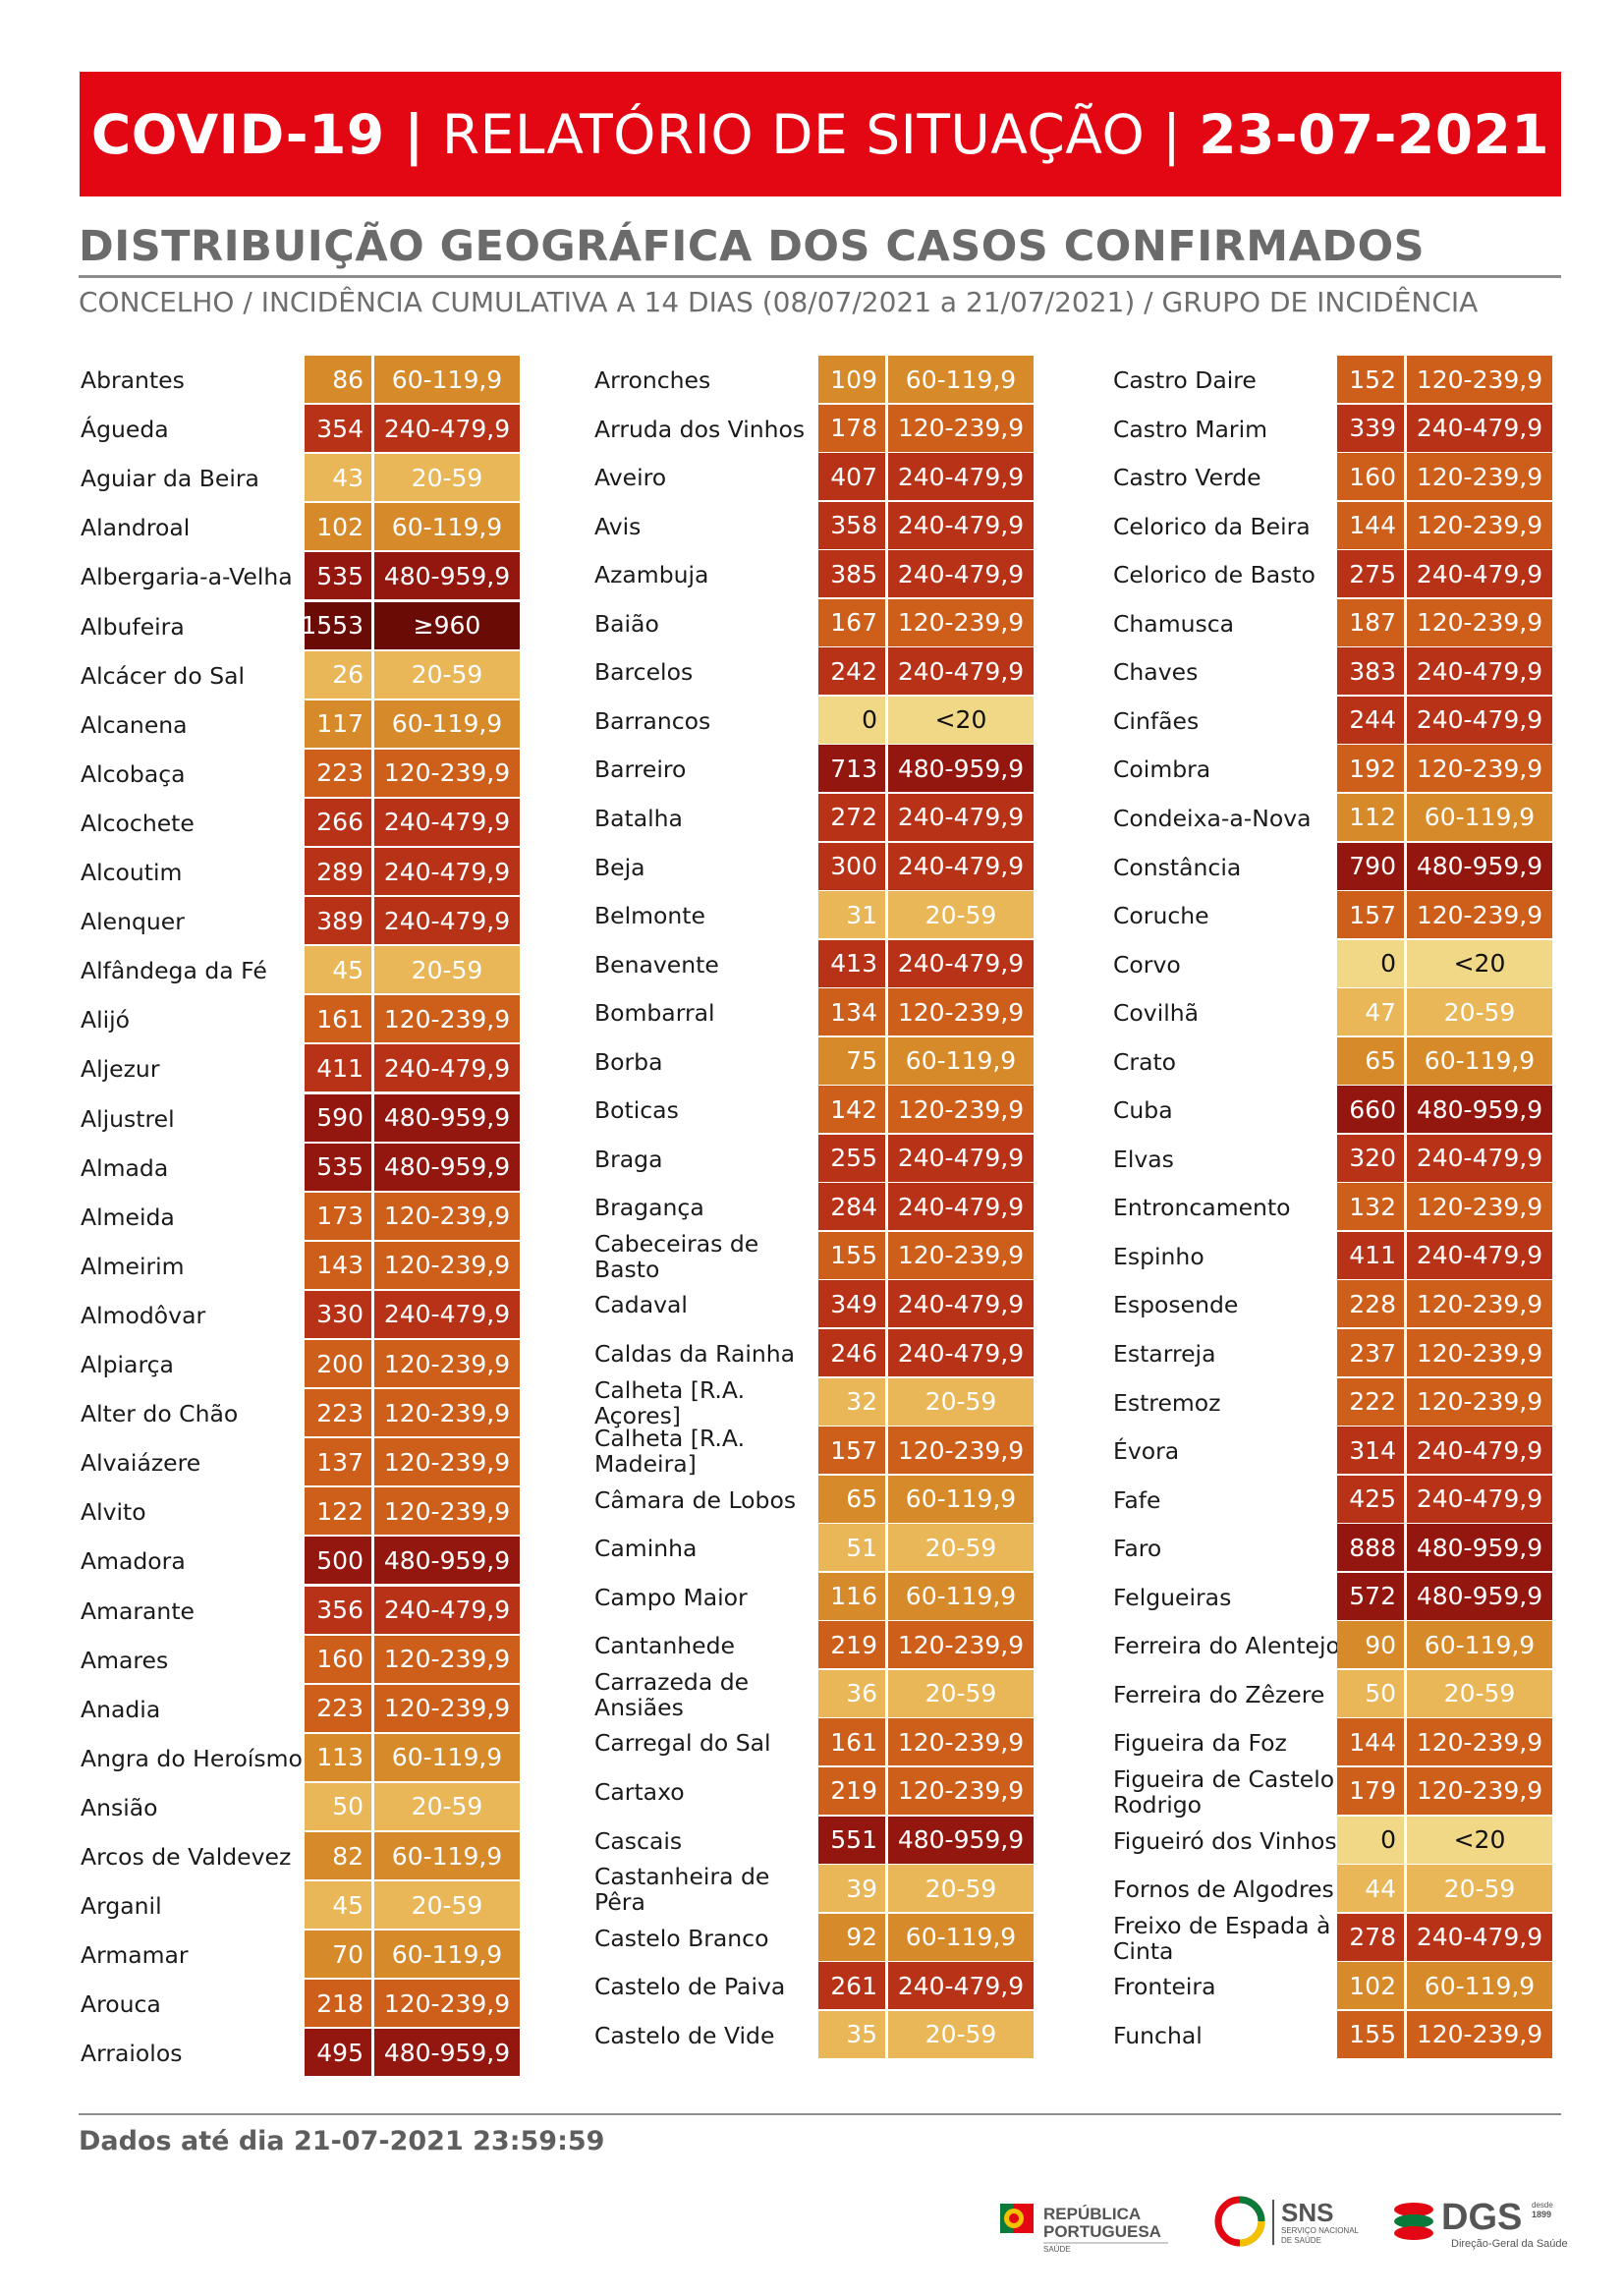 The image size is (1624, 2295). Describe the element at coordinates (1092, 2214) in the screenshot. I see `republica-text: REPÚBLICA` at that location.